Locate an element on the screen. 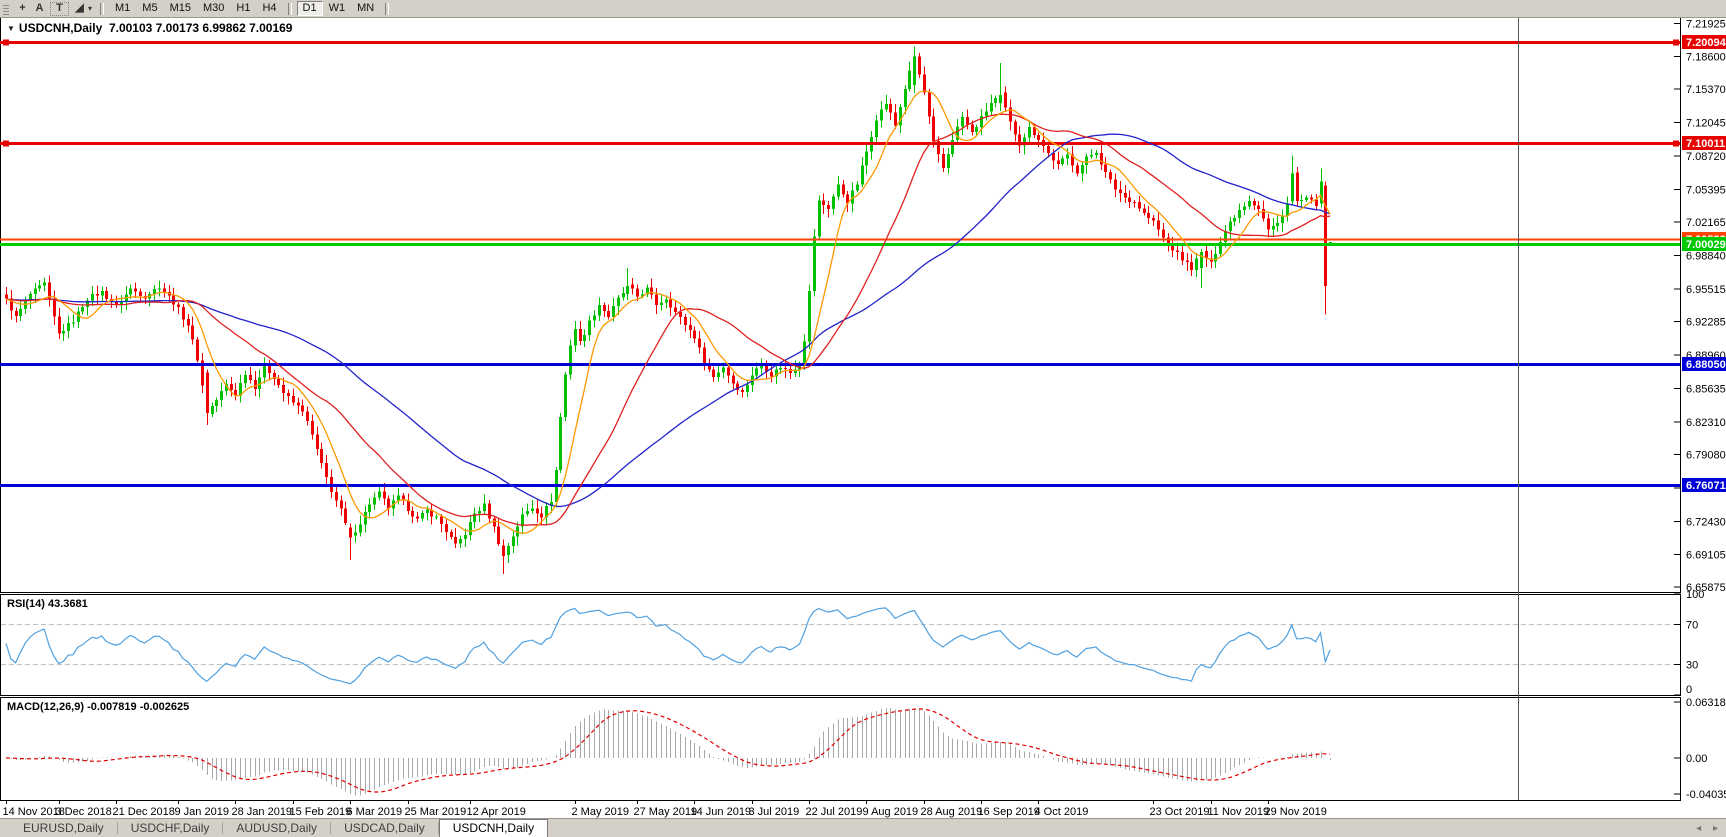  macd-signal-line is located at coordinates (668, 750).